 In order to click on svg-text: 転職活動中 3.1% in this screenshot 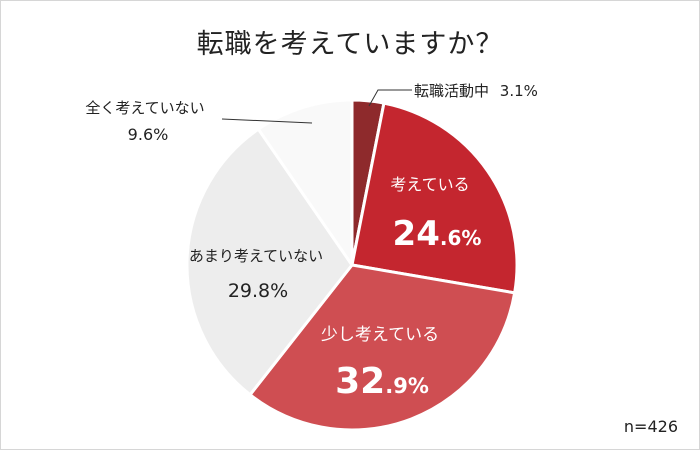, I will do `click(476, 91)`.